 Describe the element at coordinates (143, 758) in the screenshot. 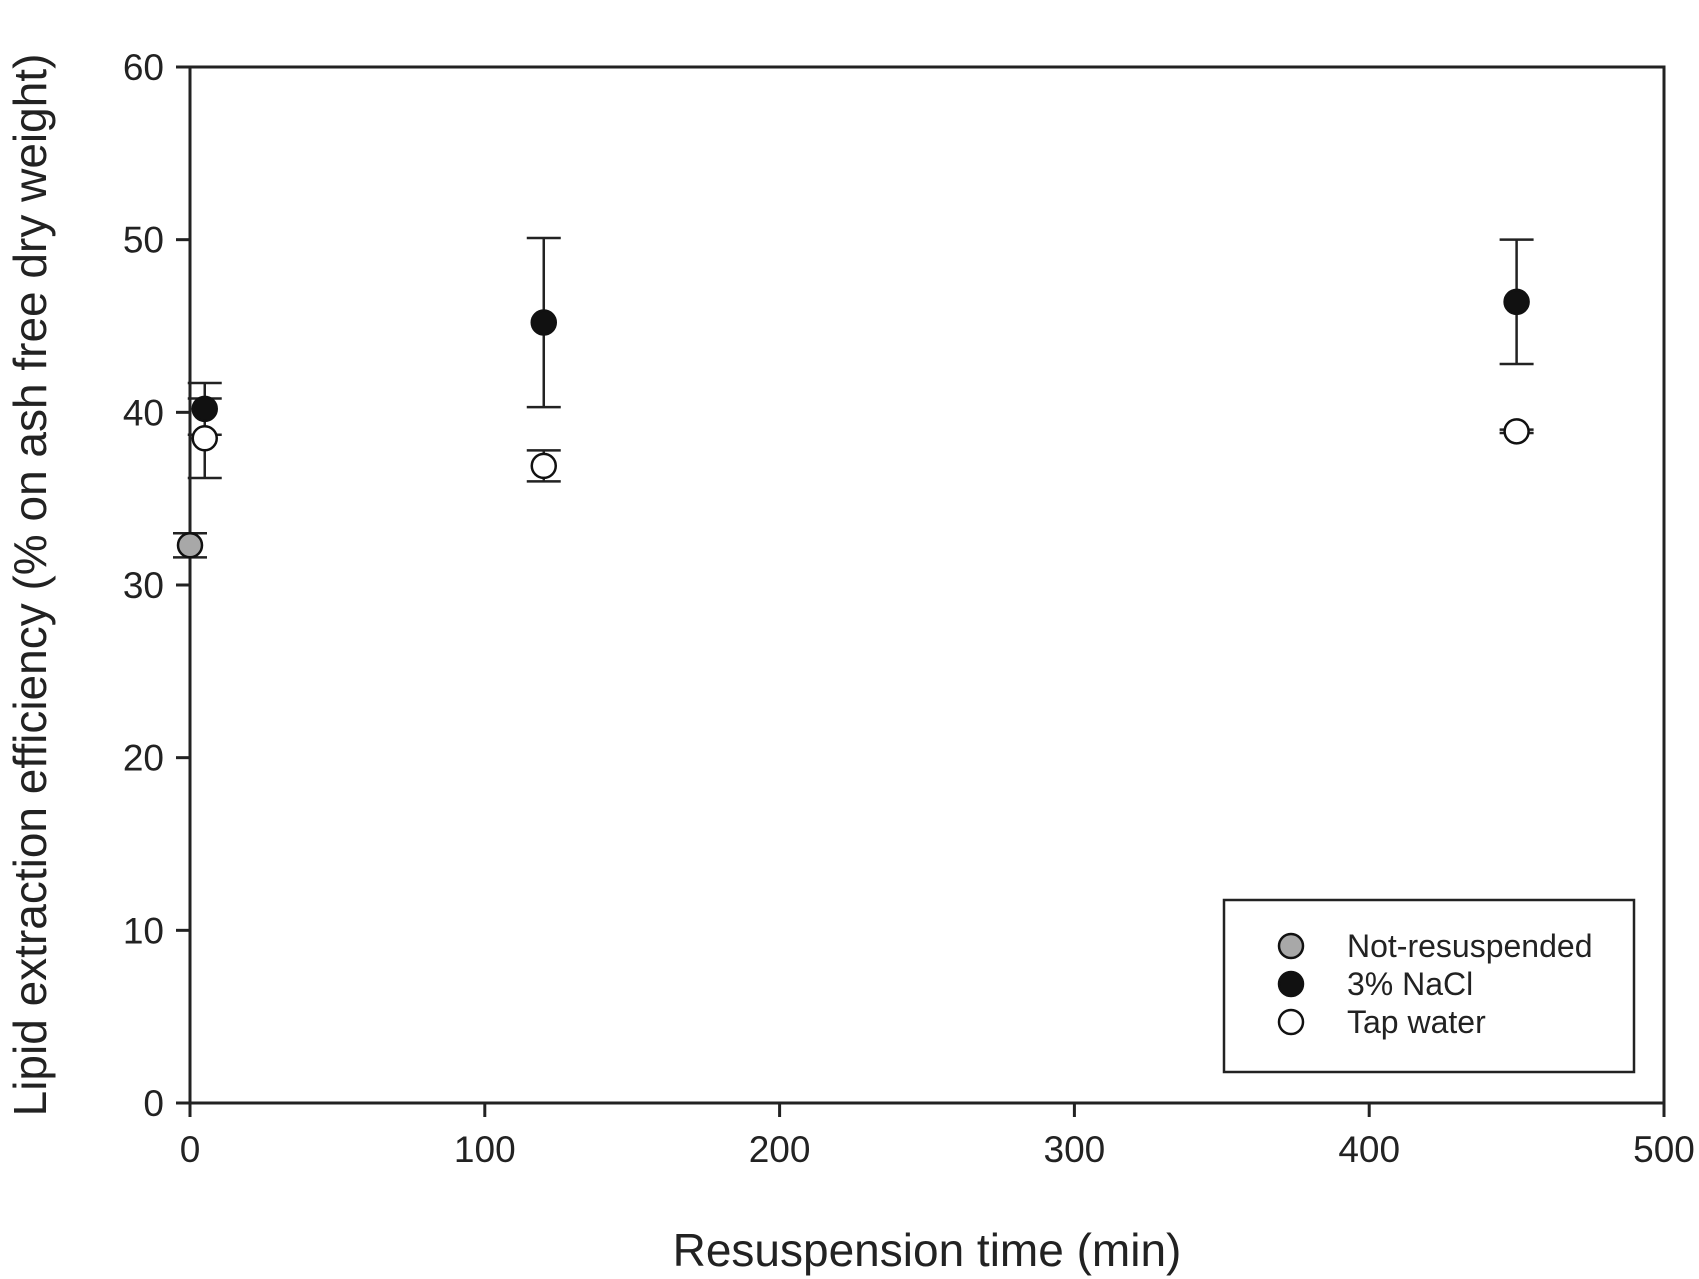

I see `y-tick-label: 20` at that location.